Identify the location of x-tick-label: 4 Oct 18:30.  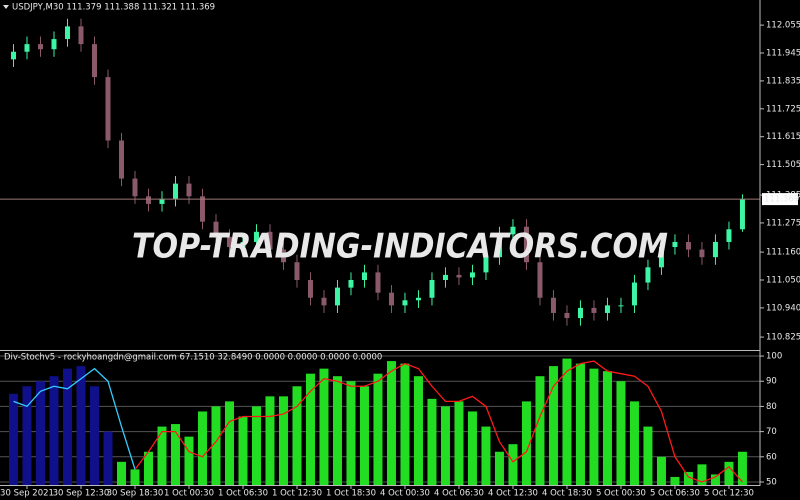
(567, 494).